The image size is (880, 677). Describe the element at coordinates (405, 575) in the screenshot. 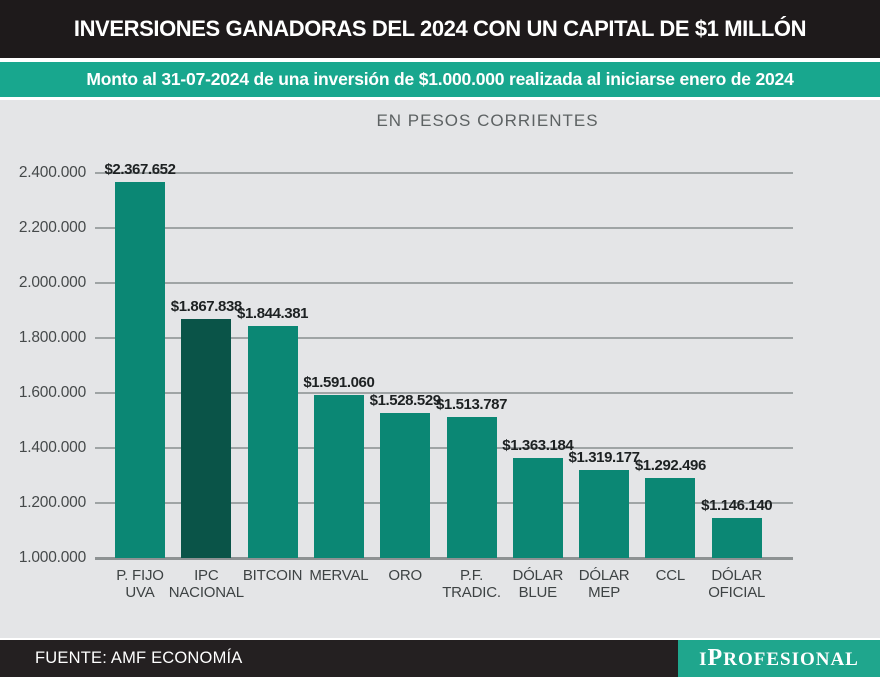

I see `x-axis-category-label: ORO` at that location.